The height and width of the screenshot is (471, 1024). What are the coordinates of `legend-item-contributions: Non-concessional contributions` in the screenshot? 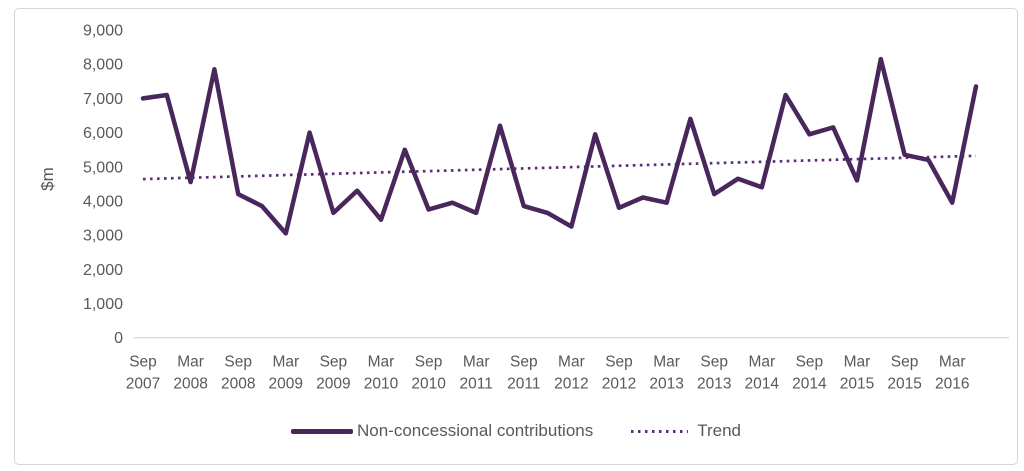 It's located at (442, 431).